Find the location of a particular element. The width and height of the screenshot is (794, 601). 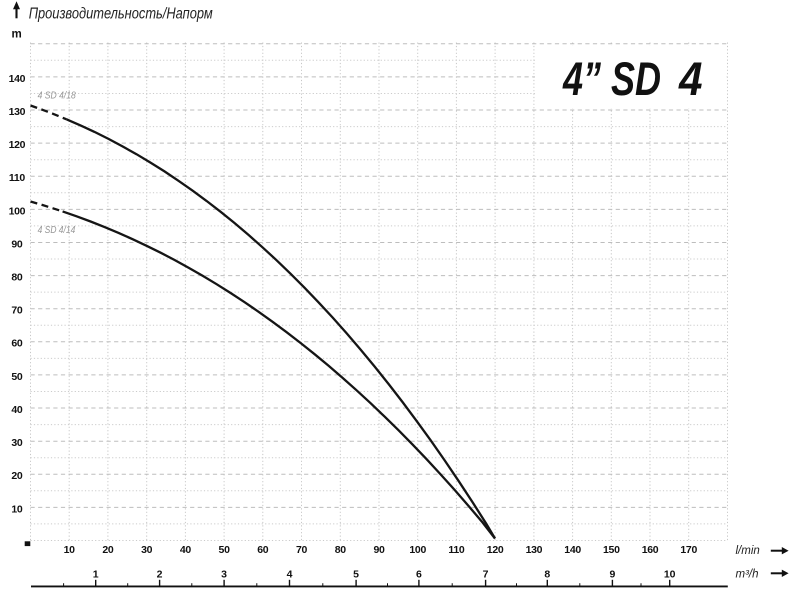

svg-text: 4 SD 4/14 is located at coordinates (57, 230).